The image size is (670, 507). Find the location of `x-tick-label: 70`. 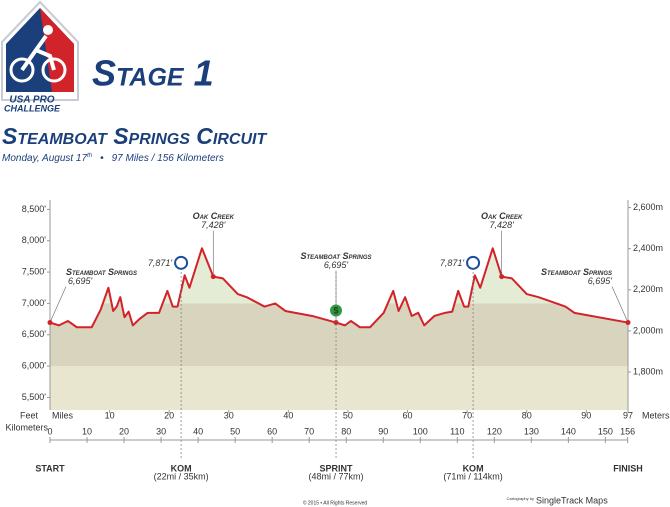

x-tick-label: 70 is located at coordinates (467, 415).